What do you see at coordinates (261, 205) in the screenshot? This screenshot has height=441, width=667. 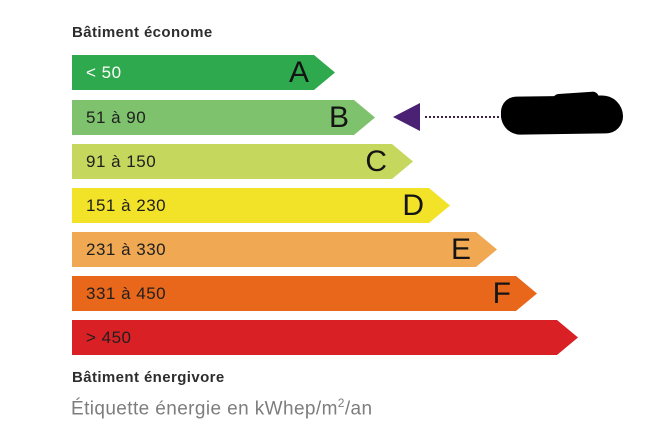 I see `energy-bar-d: 151 à 230 D` at bounding box center [261, 205].